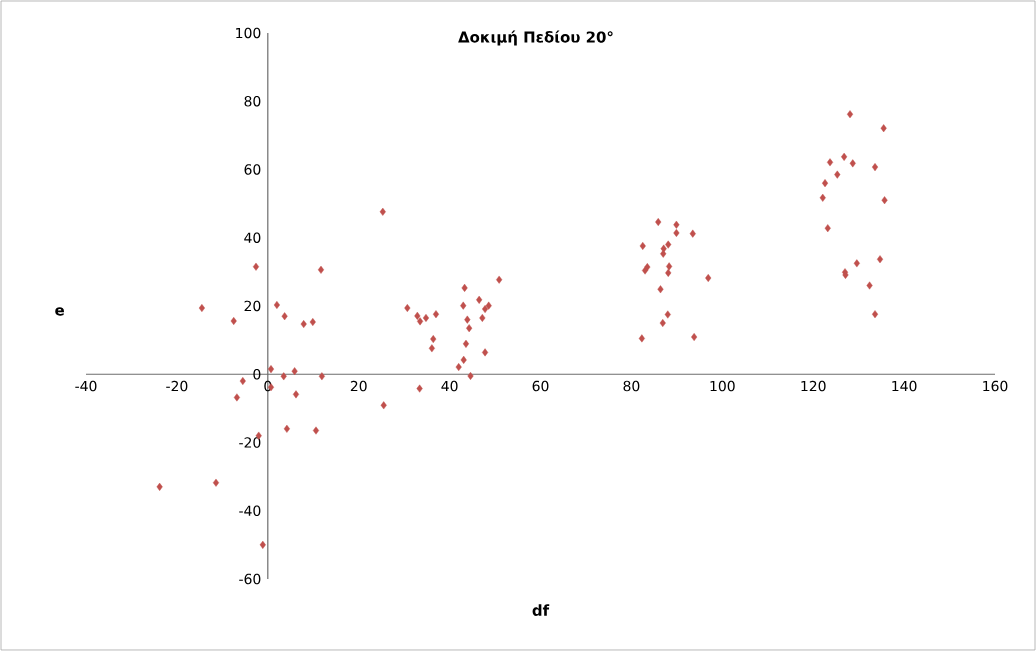  I want to click on y-tick-label: -40, so click(250, 511).